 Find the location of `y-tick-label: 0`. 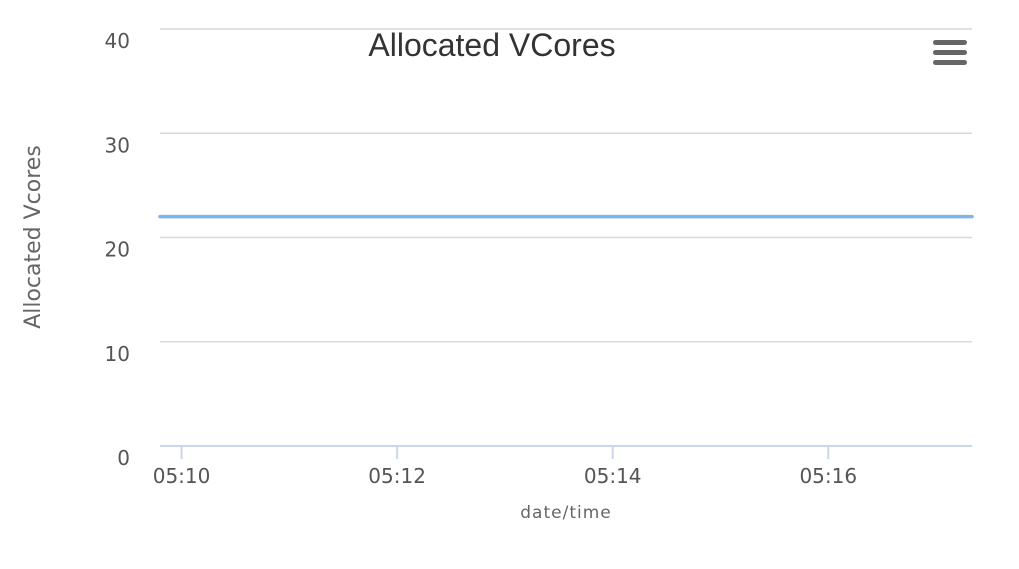

y-tick-label: 0 is located at coordinates (123, 458).